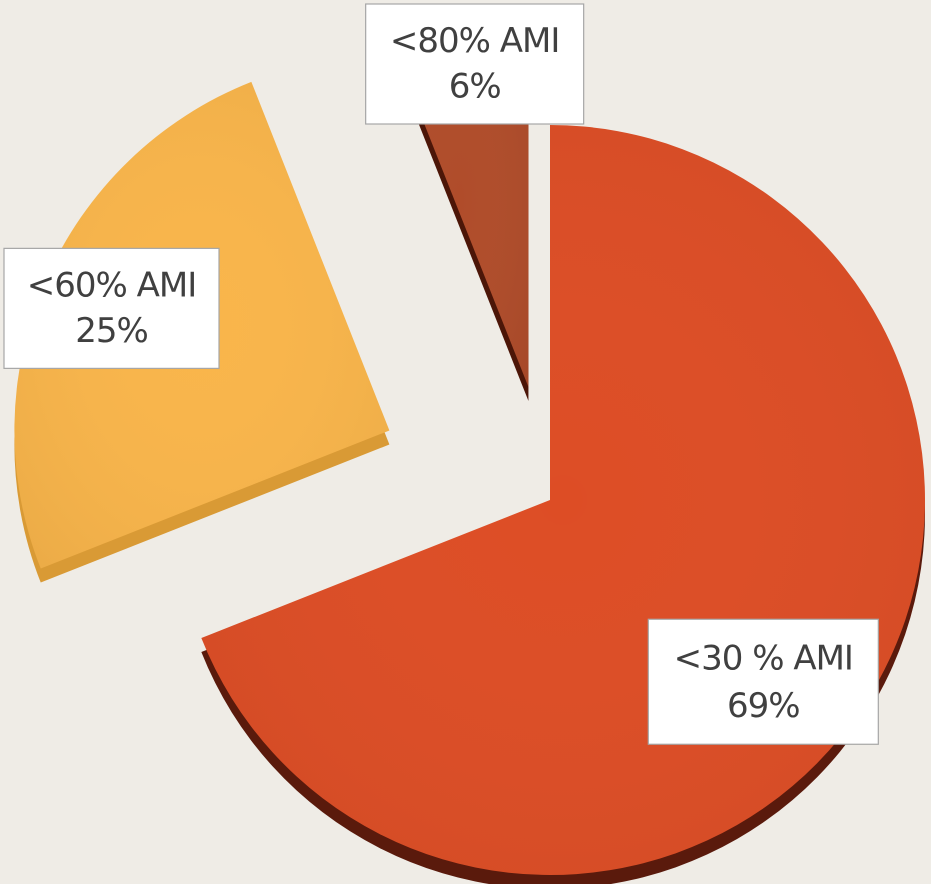 Image resolution: width=931 pixels, height=884 pixels. I want to click on data-label-category-2: <60% AMI, so click(112, 285).